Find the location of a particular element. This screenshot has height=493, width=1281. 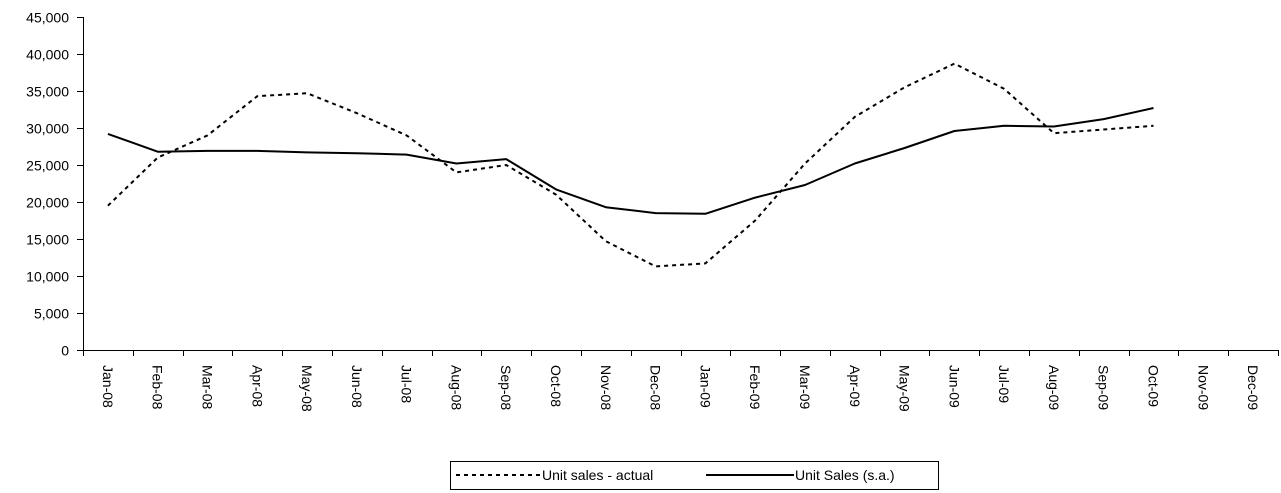

y-tick-label: 15,000 is located at coordinates (47, 240).